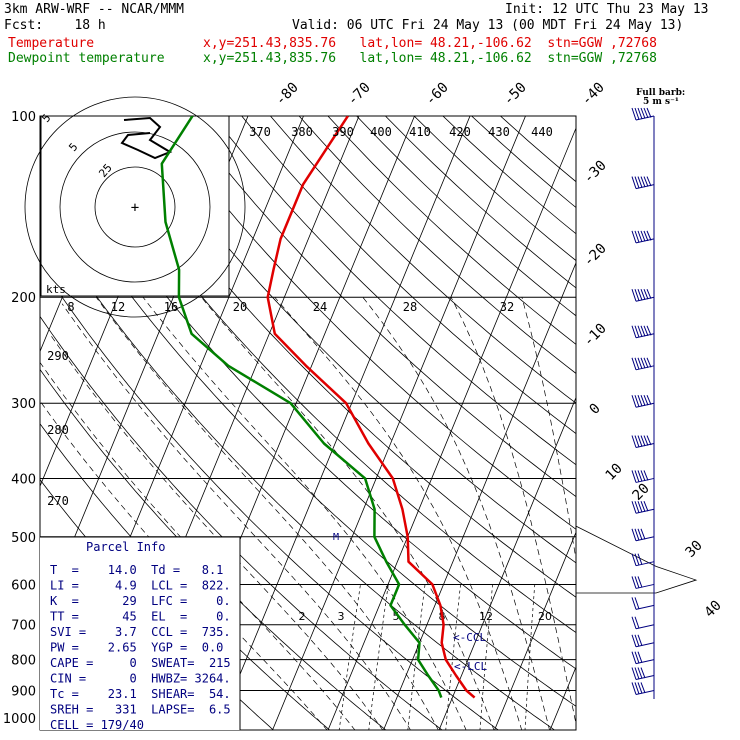 This screenshot has height=740, width=740. What do you see at coordinates (469, 637) in the screenshot?
I see `ccl-marker: <-CCL` at bounding box center [469, 637].